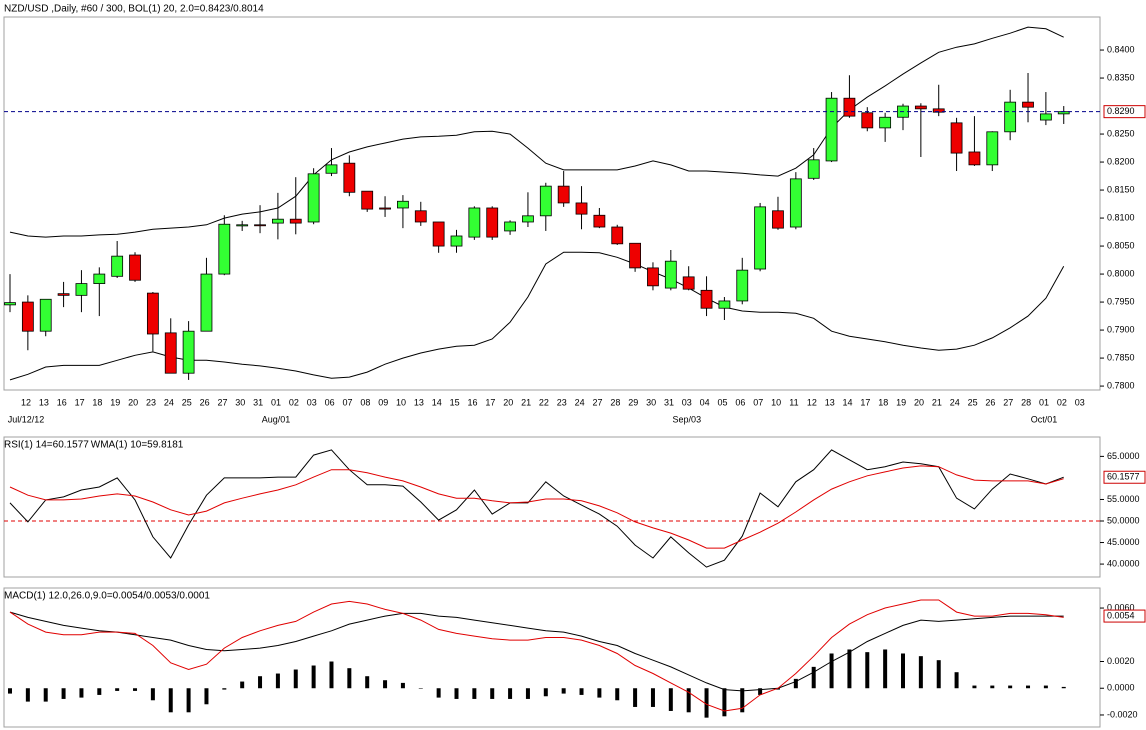 This screenshot has height=730, width=1146. What do you see at coordinates (1123, 520) in the screenshot?
I see `y-tick-label: 50.0000` at bounding box center [1123, 520].